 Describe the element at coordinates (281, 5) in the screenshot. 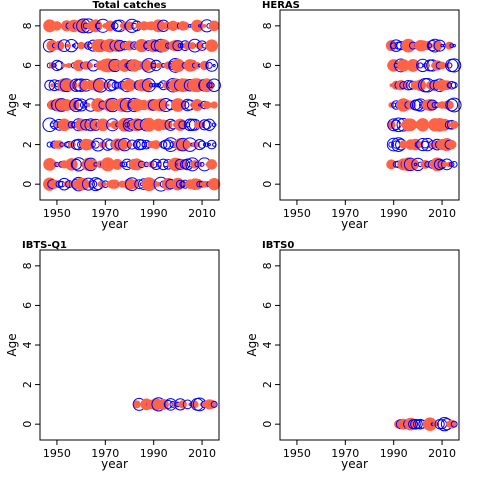

I see `panel-title: HERAS` at that location.